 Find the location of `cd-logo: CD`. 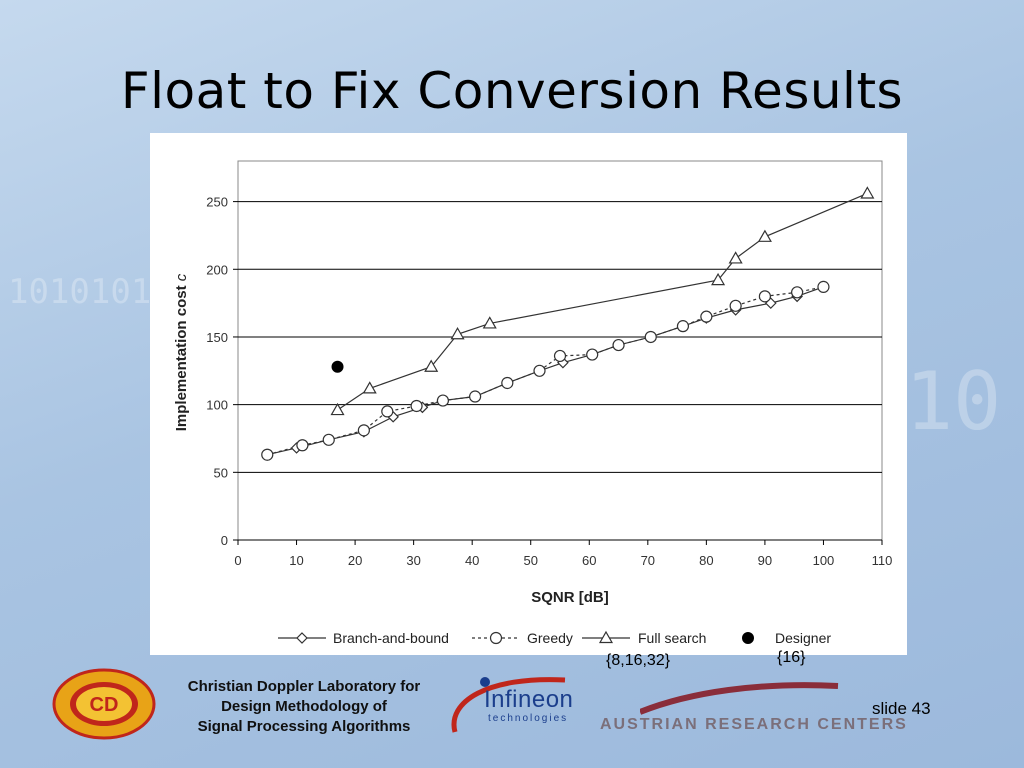

cd-logo: CD is located at coordinates (104, 704).